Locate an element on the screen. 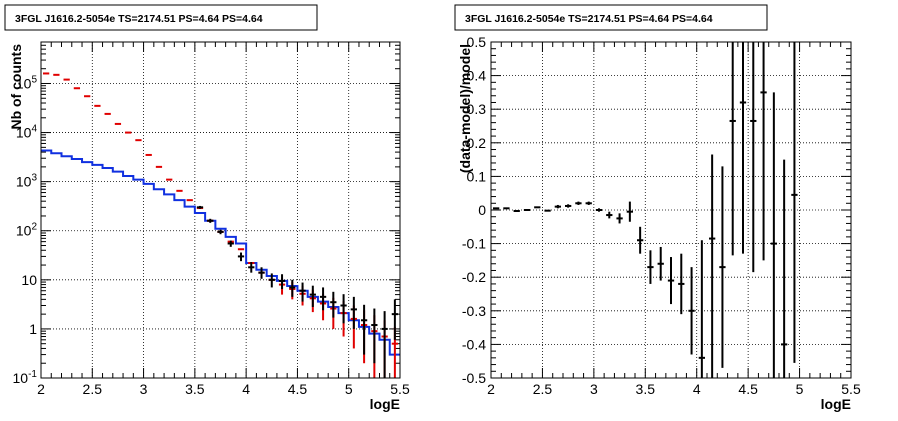 The width and height of the screenshot is (898, 421). y-tick-label: 10 is located at coordinates (29, 280).